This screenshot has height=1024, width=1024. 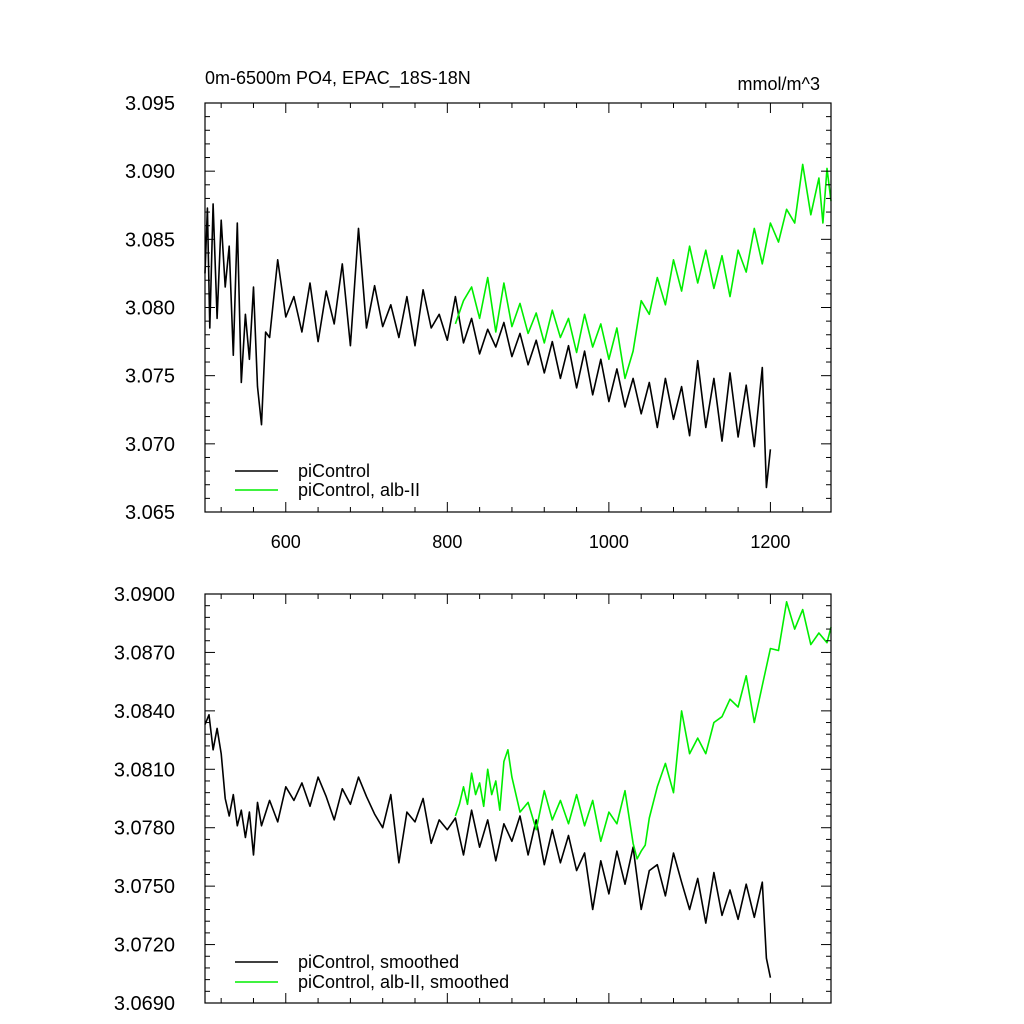 What do you see at coordinates (144, 887) in the screenshot?
I see `y-tick-label: 3.0750` at bounding box center [144, 887].